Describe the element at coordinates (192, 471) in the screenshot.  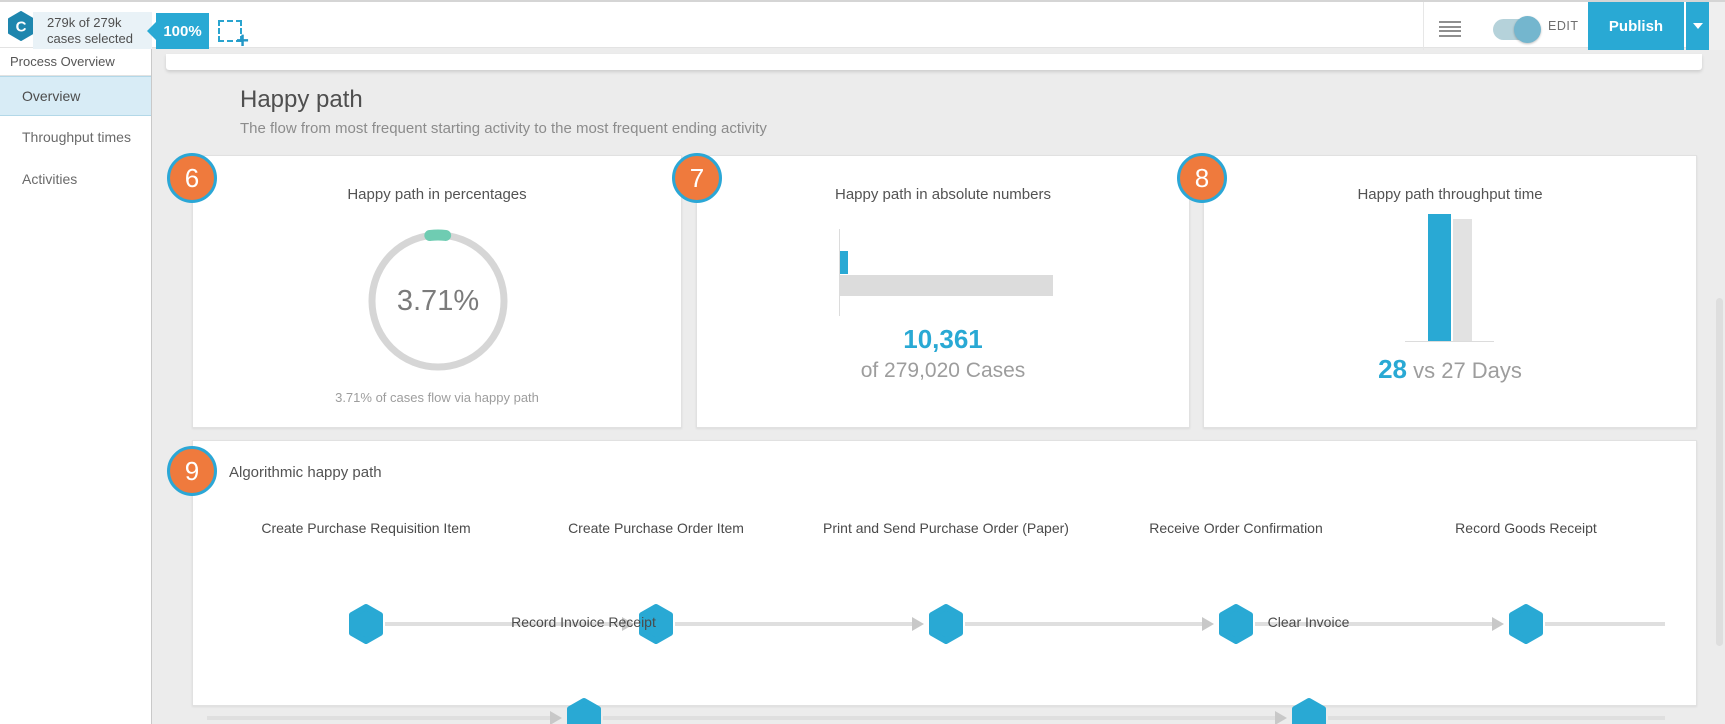
I see `annotation-badge-9: 9` at that location.